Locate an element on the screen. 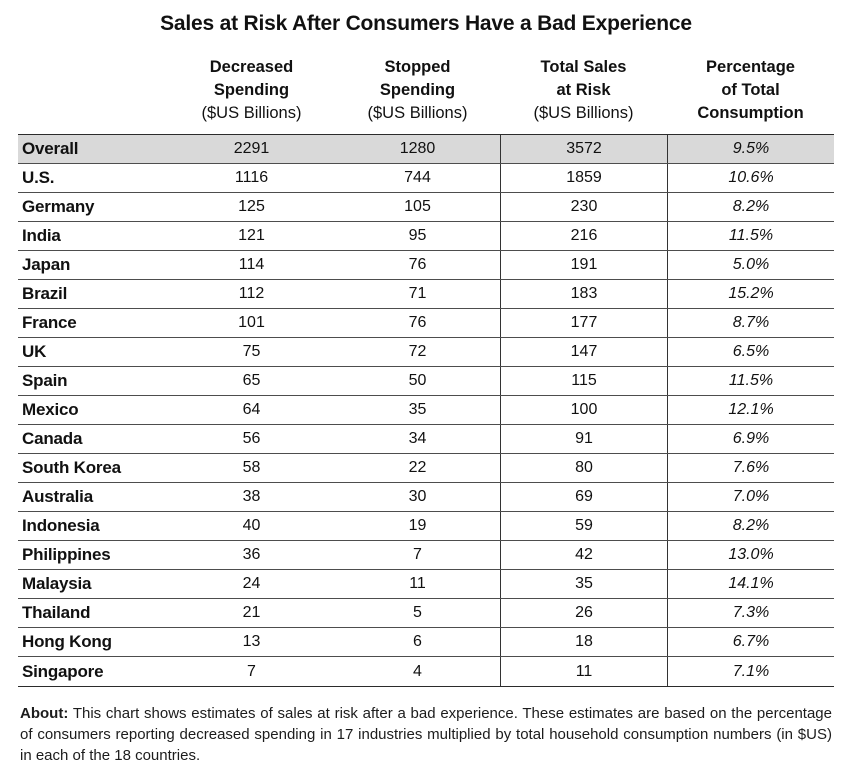  column-header-percentage-of-total-consumption: Percentage of Total Consumption is located at coordinates (750, 90).